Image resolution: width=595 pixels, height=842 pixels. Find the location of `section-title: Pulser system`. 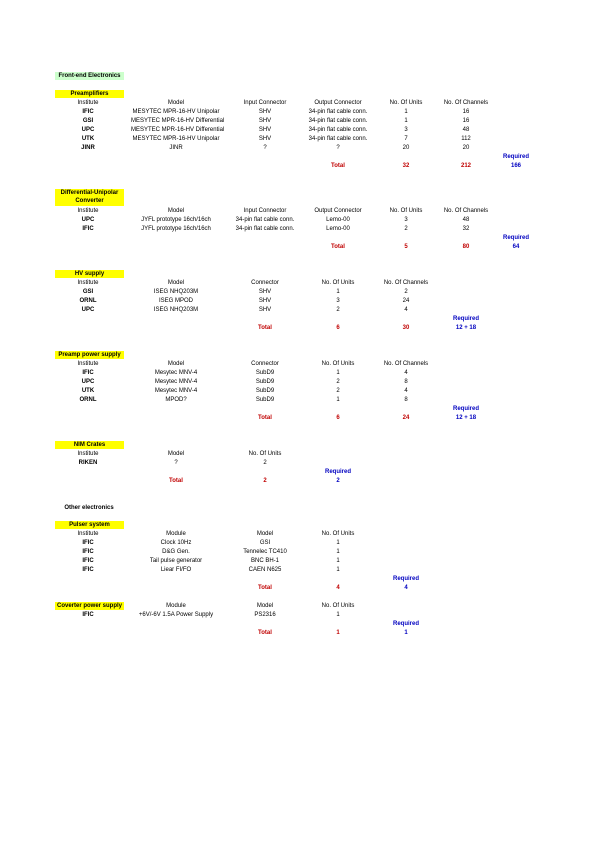

section-title: Pulser system is located at coordinates (89, 525).